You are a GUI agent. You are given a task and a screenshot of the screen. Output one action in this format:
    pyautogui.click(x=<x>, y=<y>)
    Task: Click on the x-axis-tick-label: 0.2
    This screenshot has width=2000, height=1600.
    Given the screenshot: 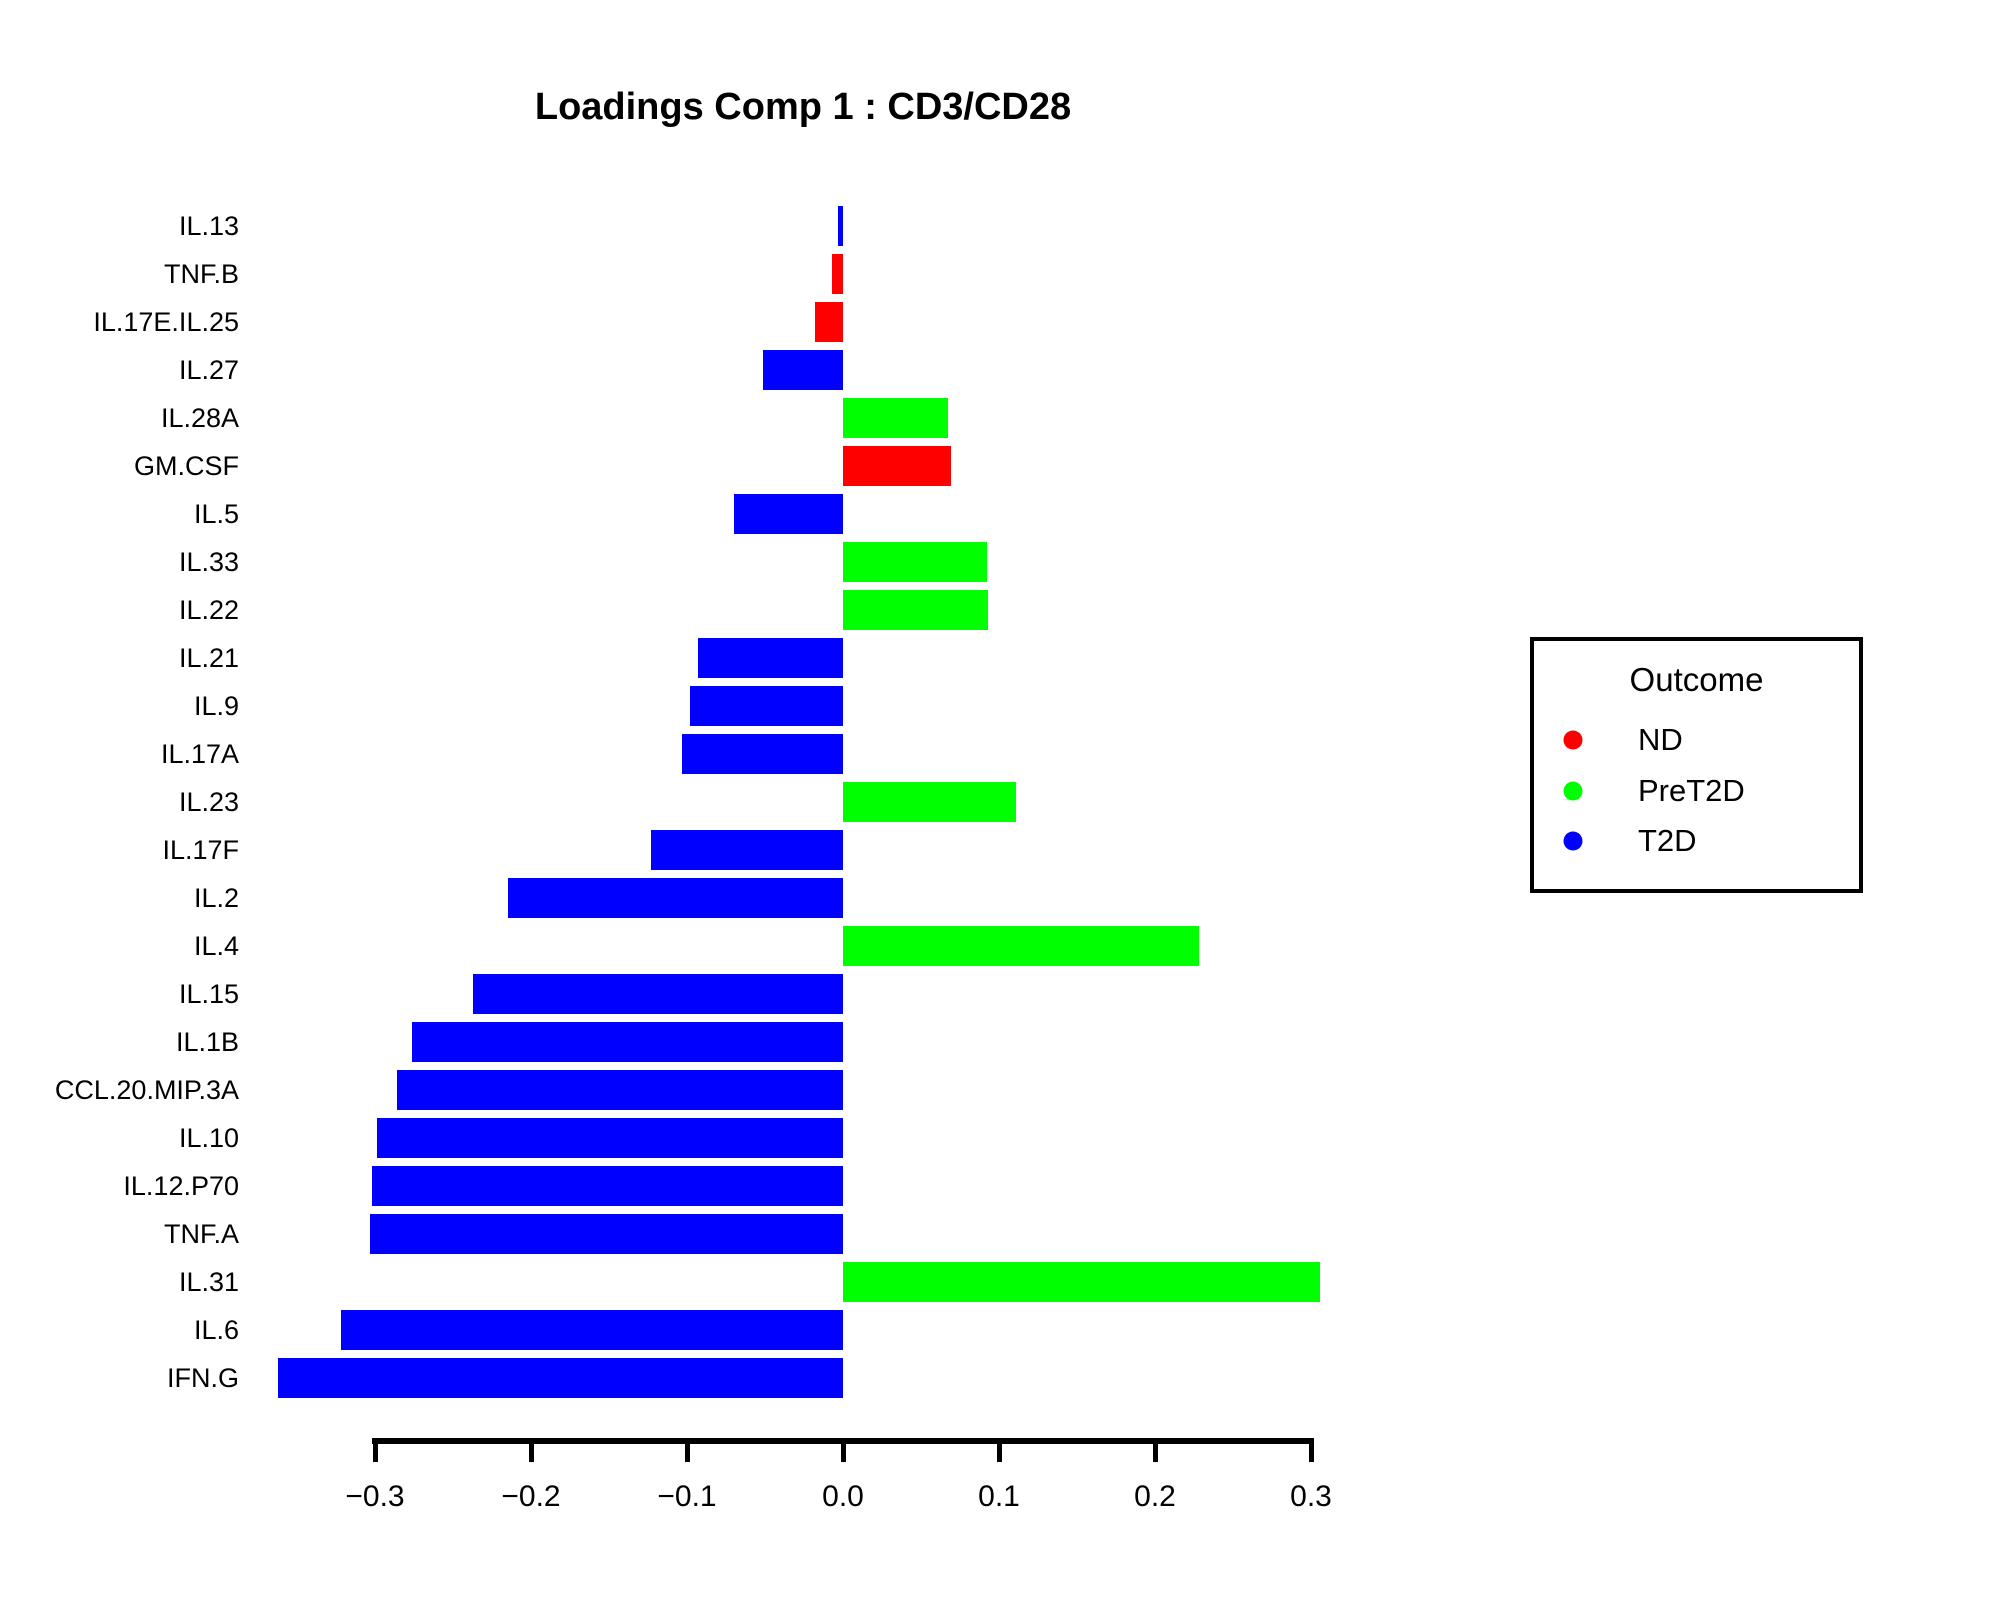 What is the action you would take?
    pyautogui.click(x=1155, y=1496)
    